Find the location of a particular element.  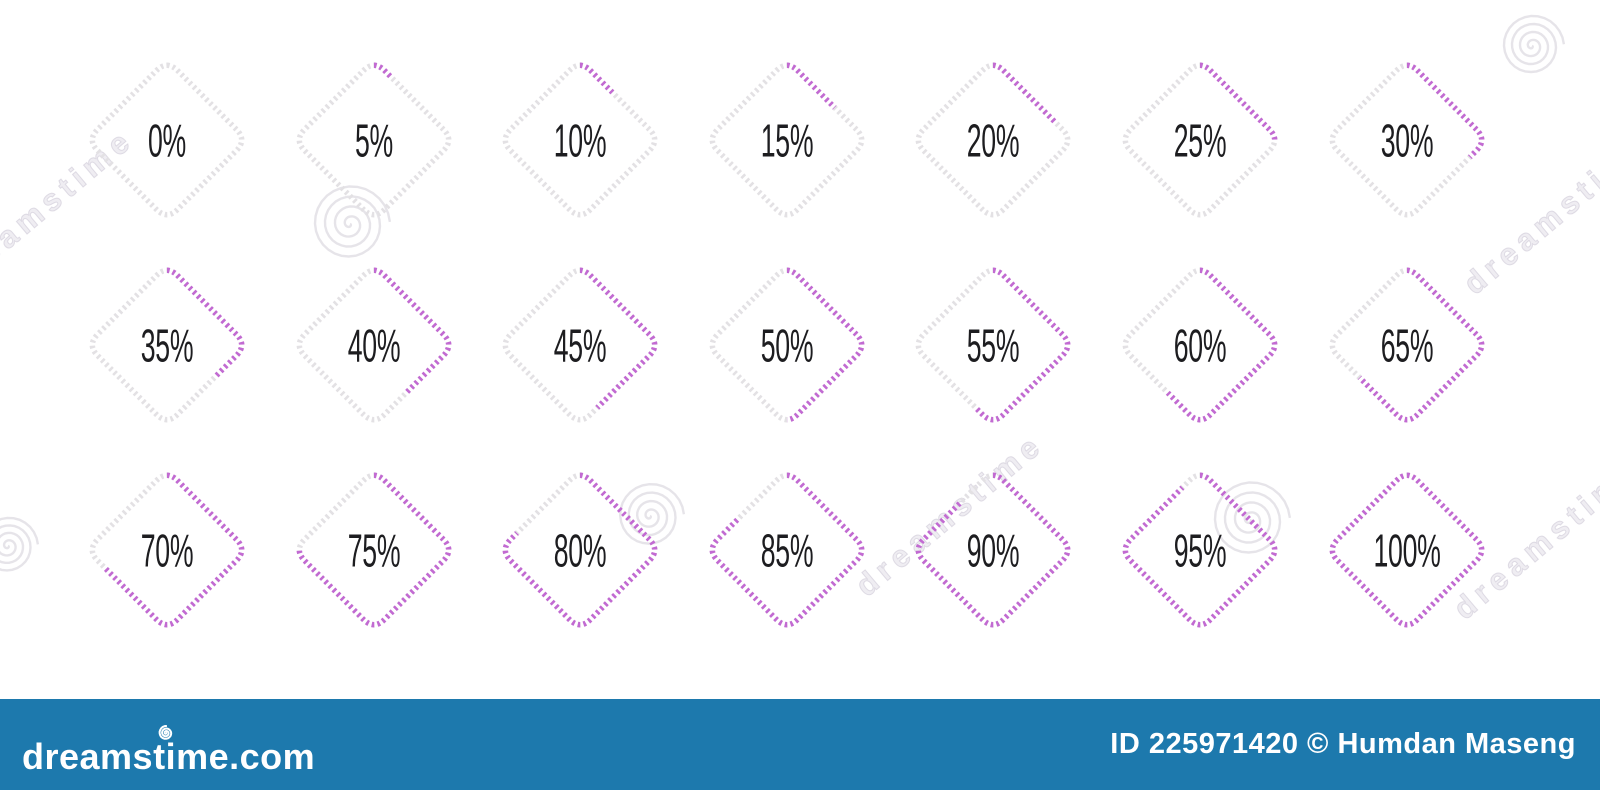

rhombus-progress-45: 45% is located at coordinates (580, 345).